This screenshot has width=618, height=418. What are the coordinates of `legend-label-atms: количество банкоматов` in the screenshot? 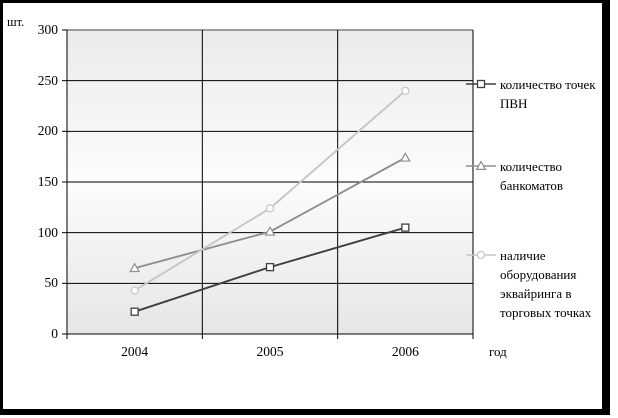 It's located at (531, 176).